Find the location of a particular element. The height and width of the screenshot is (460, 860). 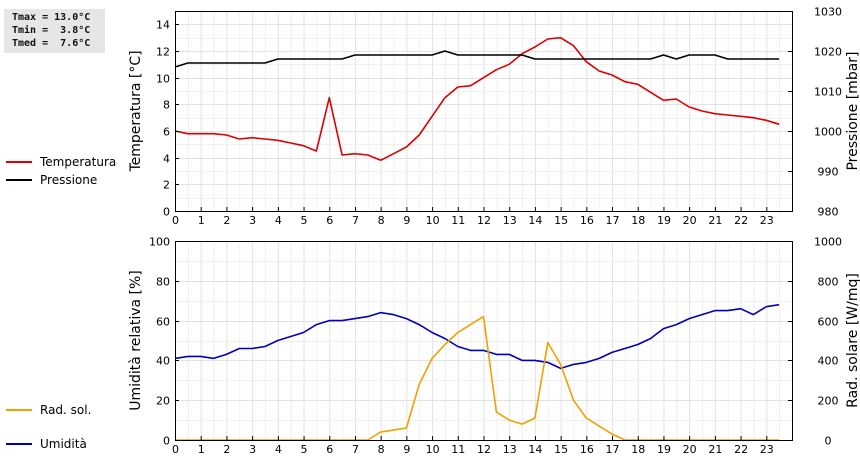

y2-tick-label: 0 is located at coordinates (828, 441).